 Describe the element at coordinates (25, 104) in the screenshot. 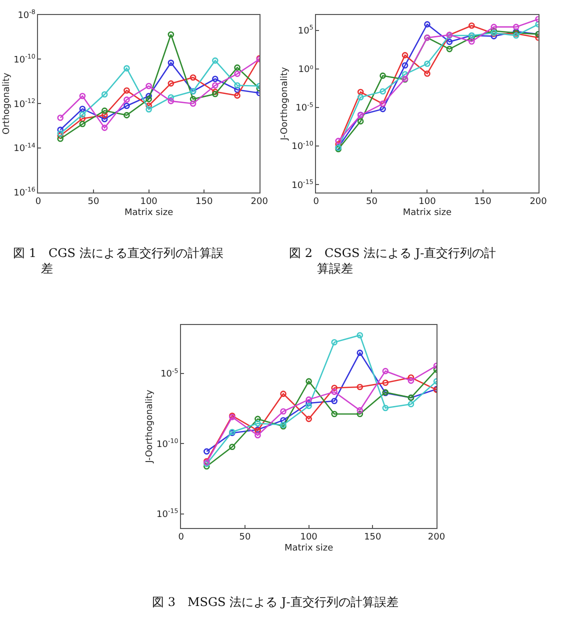

I see `y-tick-label: 10$^{-12}$` at that location.